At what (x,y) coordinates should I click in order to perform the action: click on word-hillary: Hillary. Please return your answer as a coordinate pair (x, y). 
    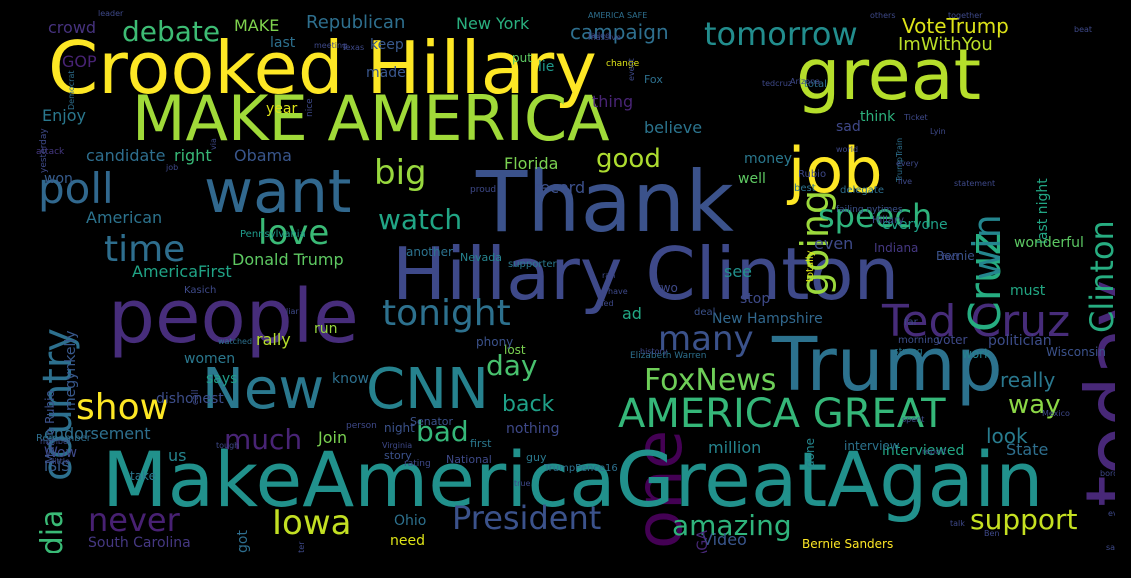
    Looking at the image, I should click on (888, 220).